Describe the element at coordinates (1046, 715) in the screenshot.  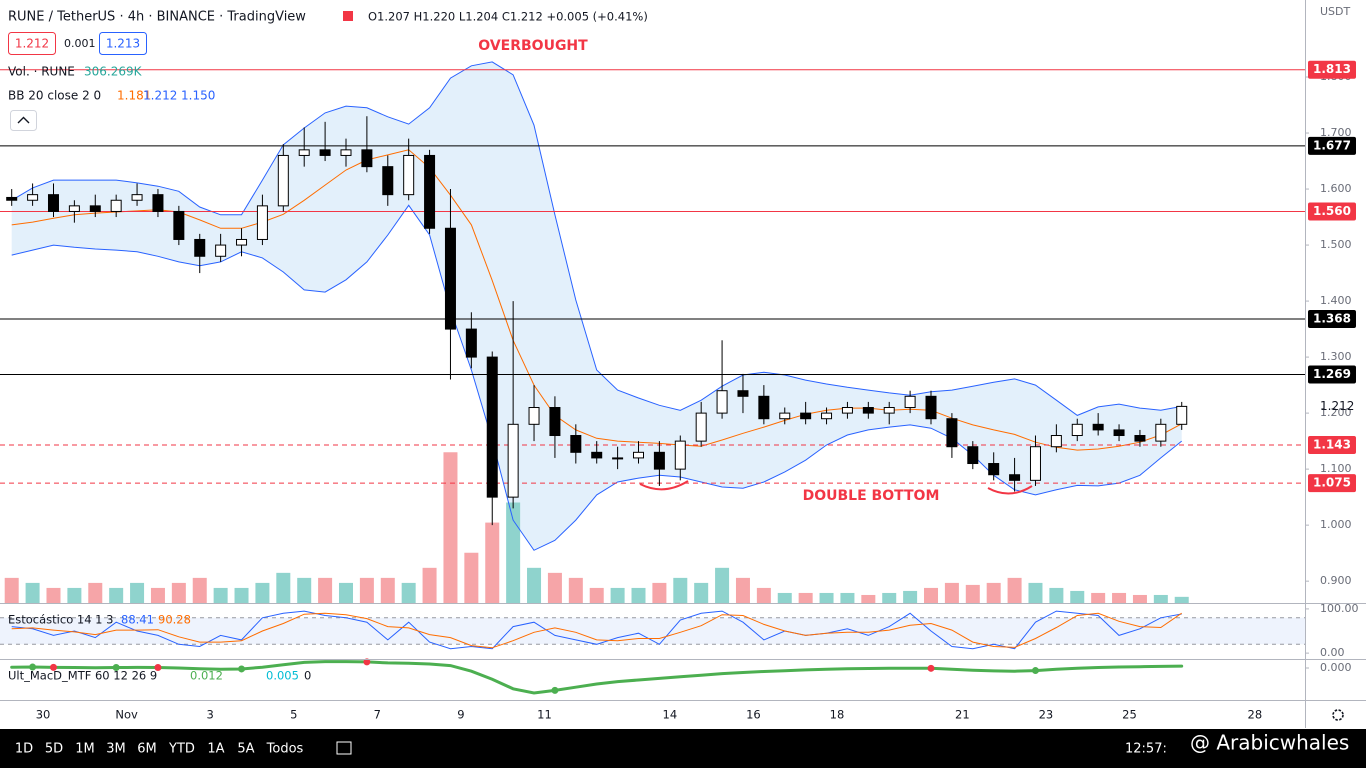
I see `x-tick-label: 23` at that location.